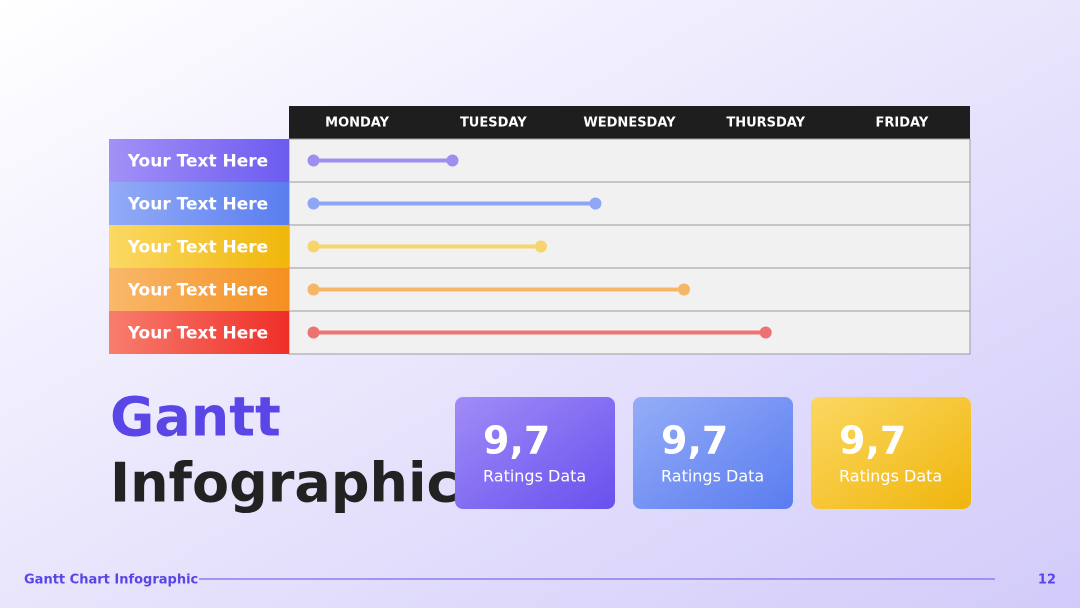 This screenshot has height=608, width=1080. I want to click on page-number: 12, so click(1047, 580).